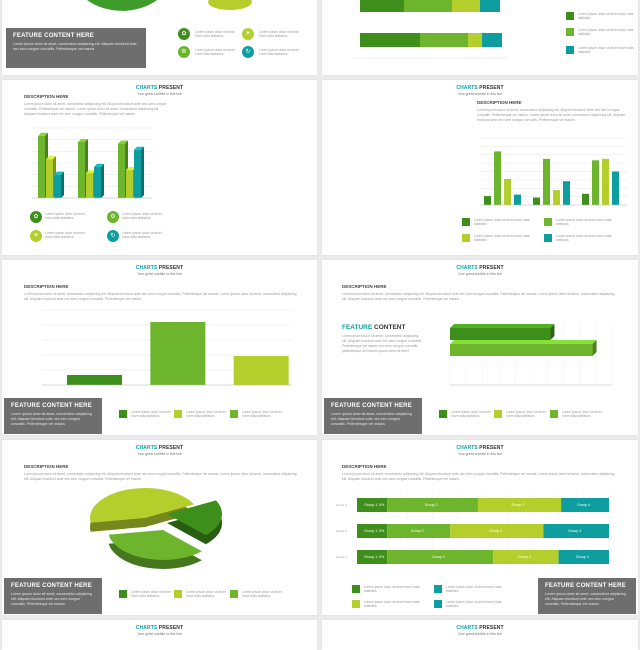 Image resolution: width=640 pixels, height=650 pixels. Describe the element at coordinates (553, 171) in the screenshot. I see `chart-grouped-columns` at that location.